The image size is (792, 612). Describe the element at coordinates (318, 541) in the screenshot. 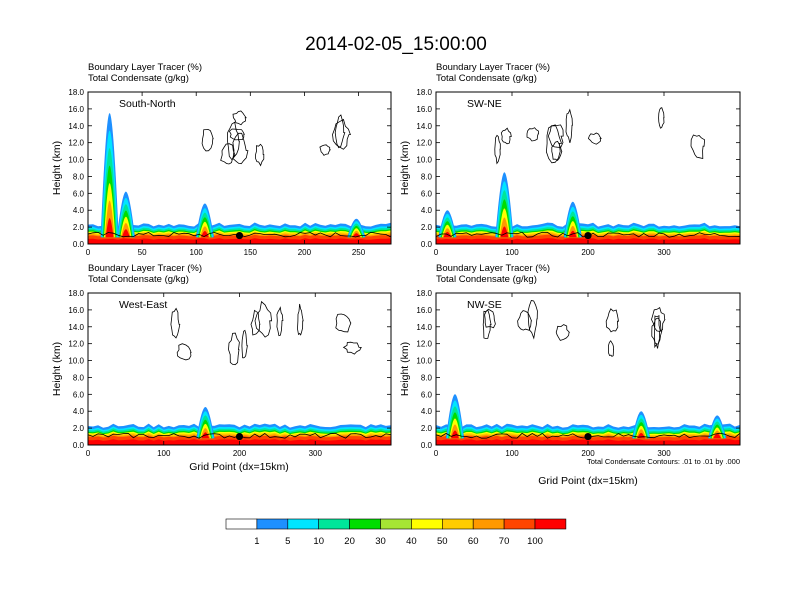

I see `colorbar-label: 10` at that location.